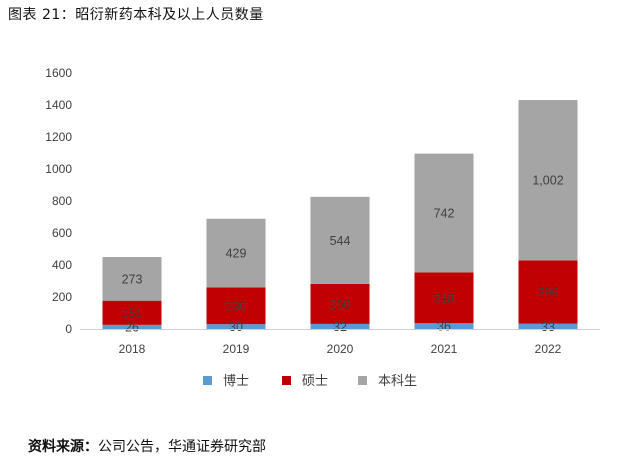 The height and width of the screenshot is (460, 639). Describe the element at coordinates (236, 349) in the screenshot. I see `x-tick-label: 2019` at that location.